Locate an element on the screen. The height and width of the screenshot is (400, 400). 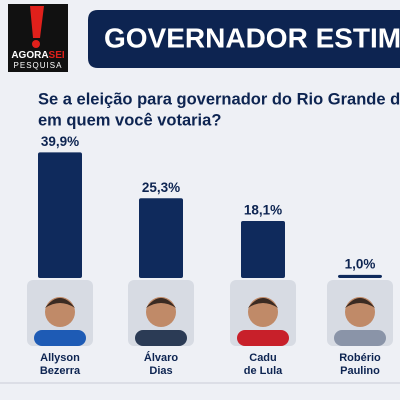
value-label: 1,0% is located at coordinates (360, 263).